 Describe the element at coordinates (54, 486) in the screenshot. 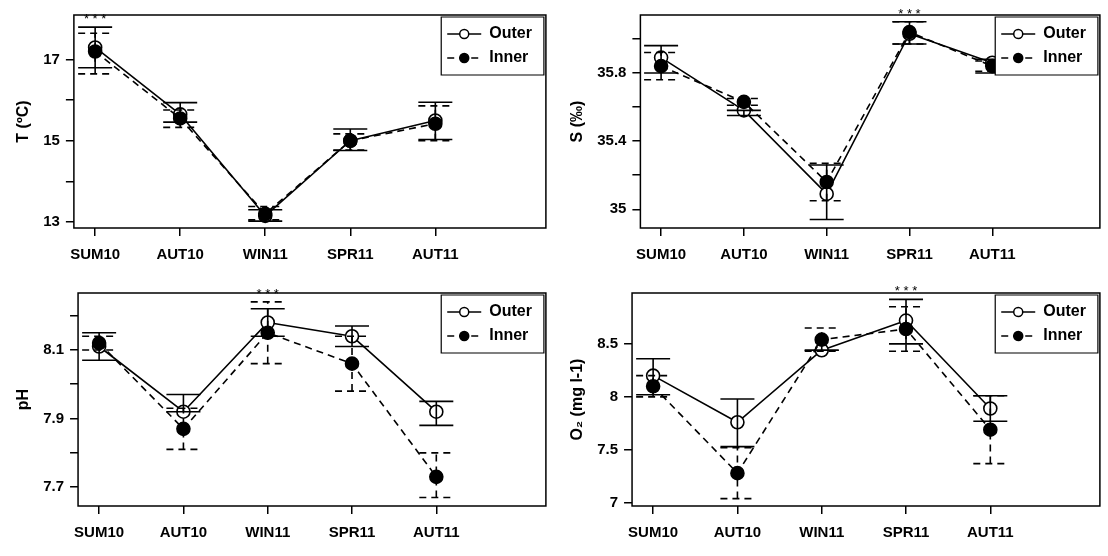

I see `y-tick-label: 7.7` at that location.